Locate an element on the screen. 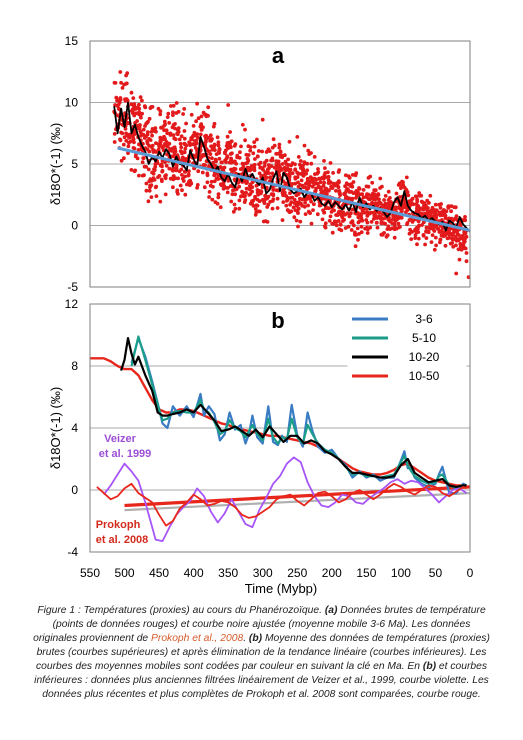 The height and width of the screenshot is (740, 523). x-tick-label: 450 is located at coordinates (159, 573).